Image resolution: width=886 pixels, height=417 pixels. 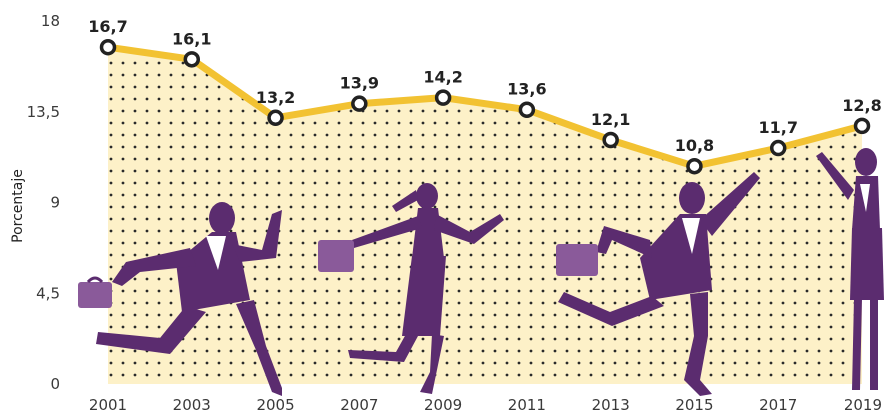 What do you see at coordinates (526, 89) in the screenshot?
I see `data-label: 13,6` at bounding box center [526, 89].